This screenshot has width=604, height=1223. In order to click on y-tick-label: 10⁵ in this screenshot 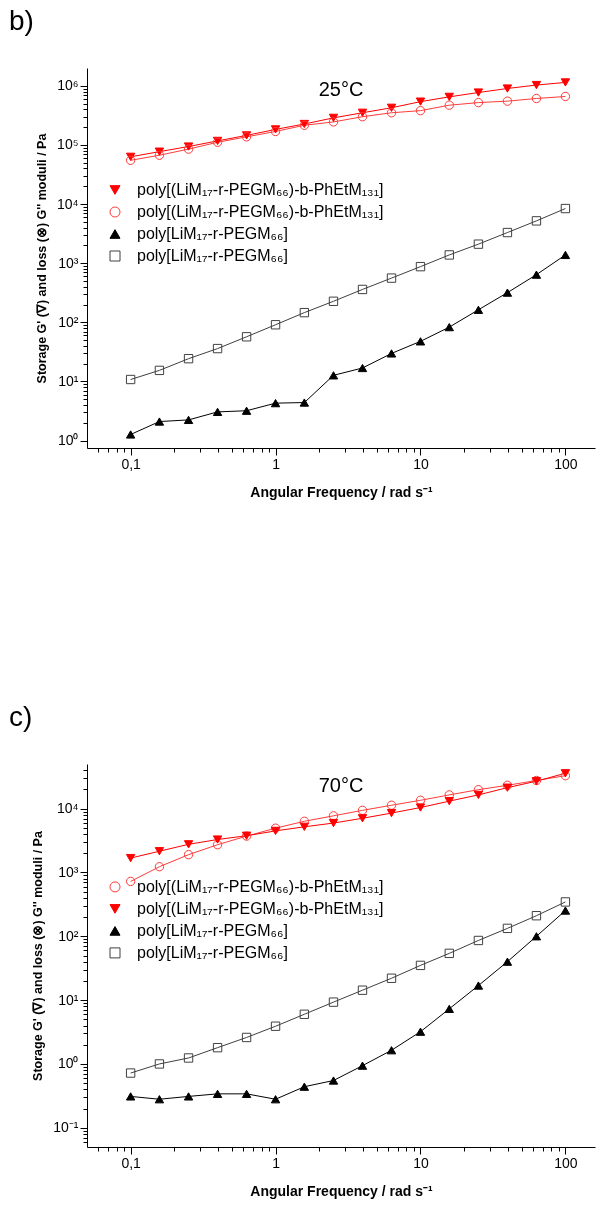, I will do `click(68, 144)`.